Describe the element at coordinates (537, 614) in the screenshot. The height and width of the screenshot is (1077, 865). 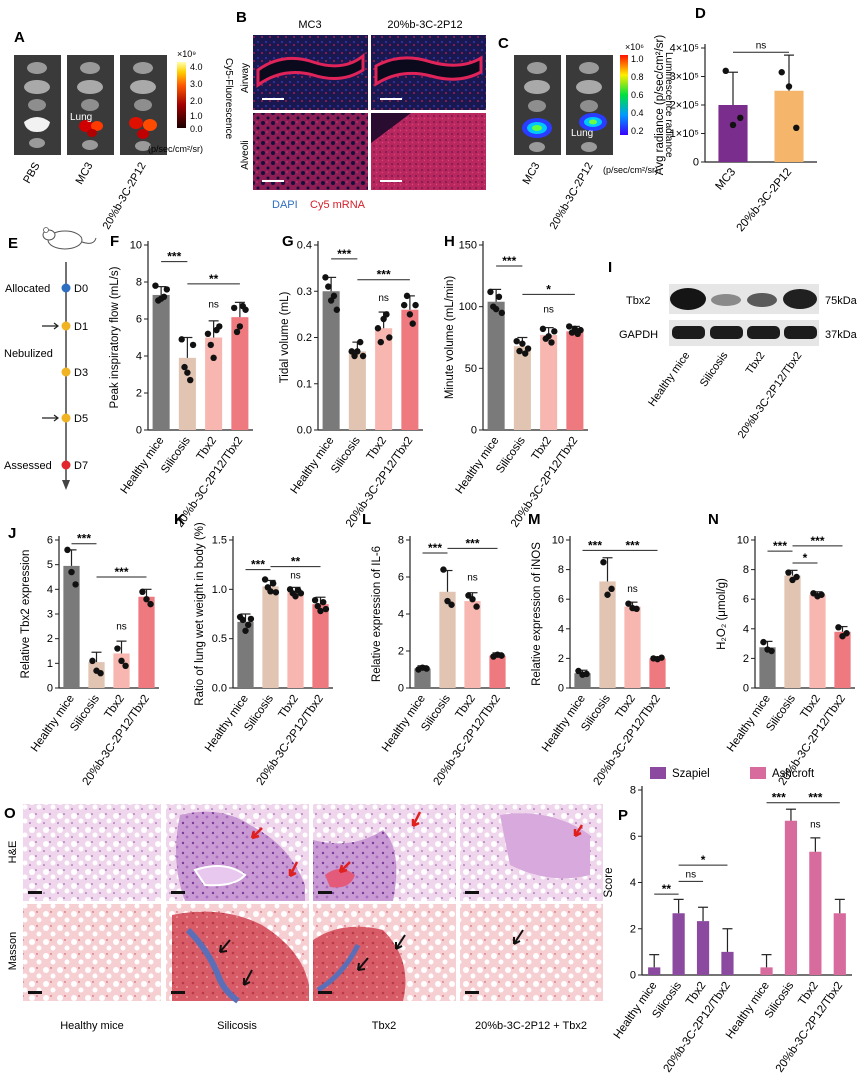
I see `y-axis-label: Relative expression of iNOS` at that location.